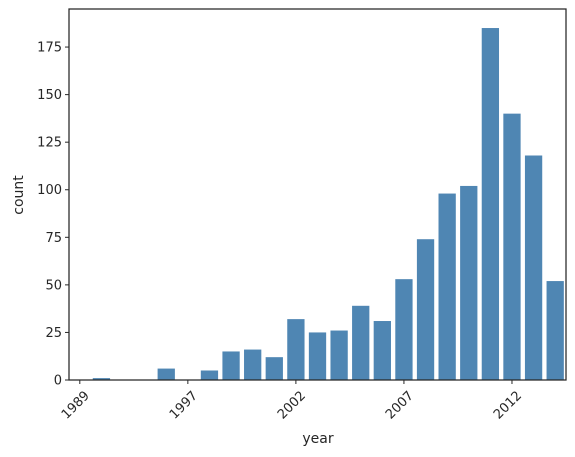  I want to click on bar-2005, so click(361, 342).